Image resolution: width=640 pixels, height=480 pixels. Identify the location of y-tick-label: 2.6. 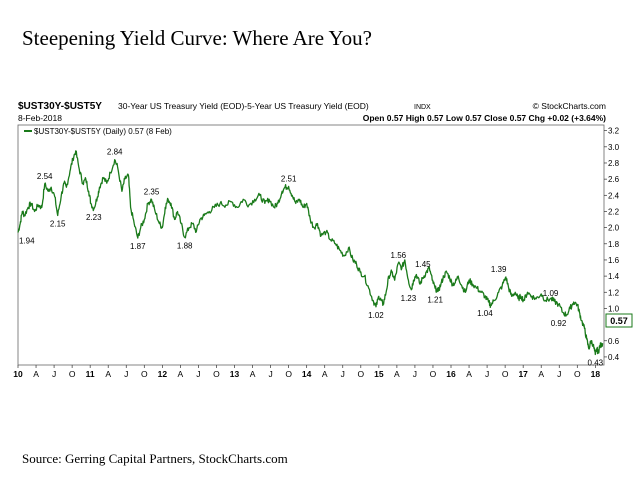
(614, 179).